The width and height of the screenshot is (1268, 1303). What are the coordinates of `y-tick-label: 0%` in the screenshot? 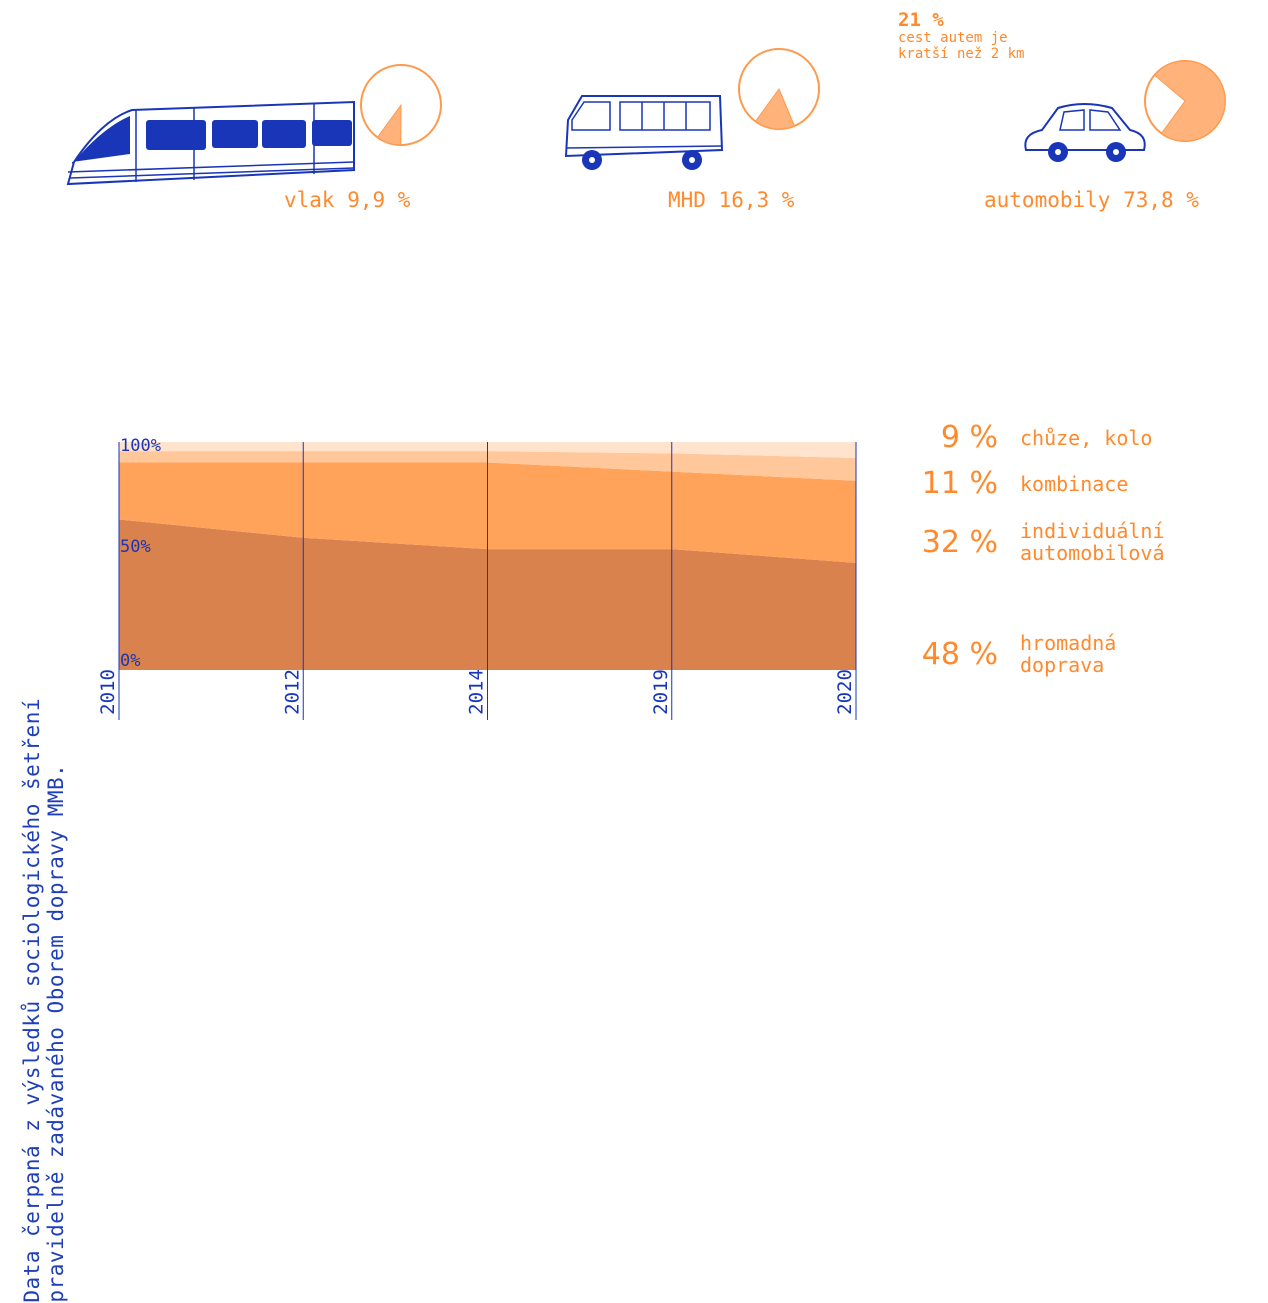 It's located at (130, 661).